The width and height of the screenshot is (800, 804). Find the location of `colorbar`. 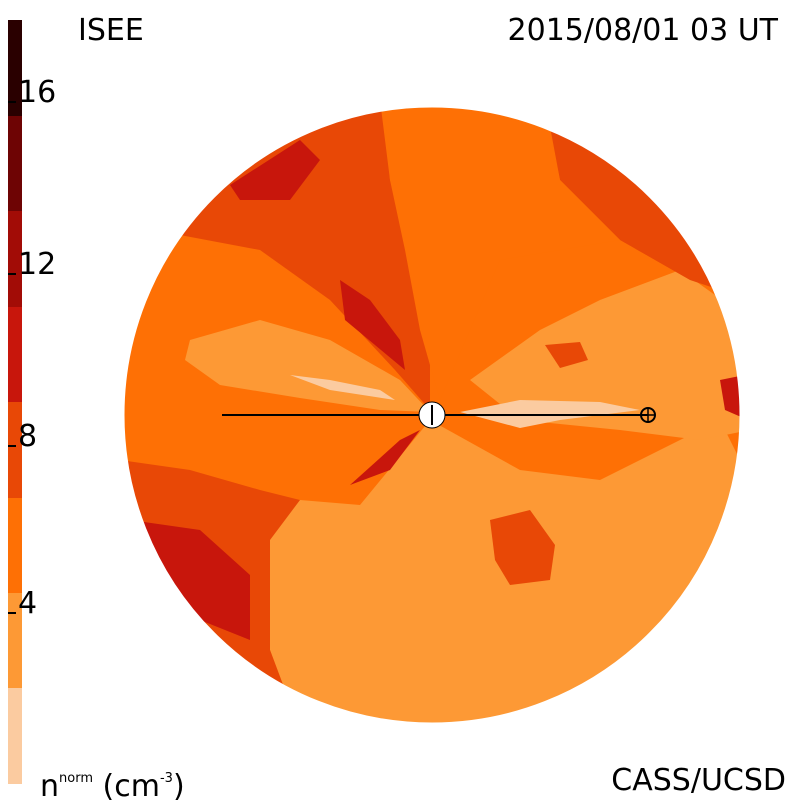

colorbar is located at coordinates (15, 402).